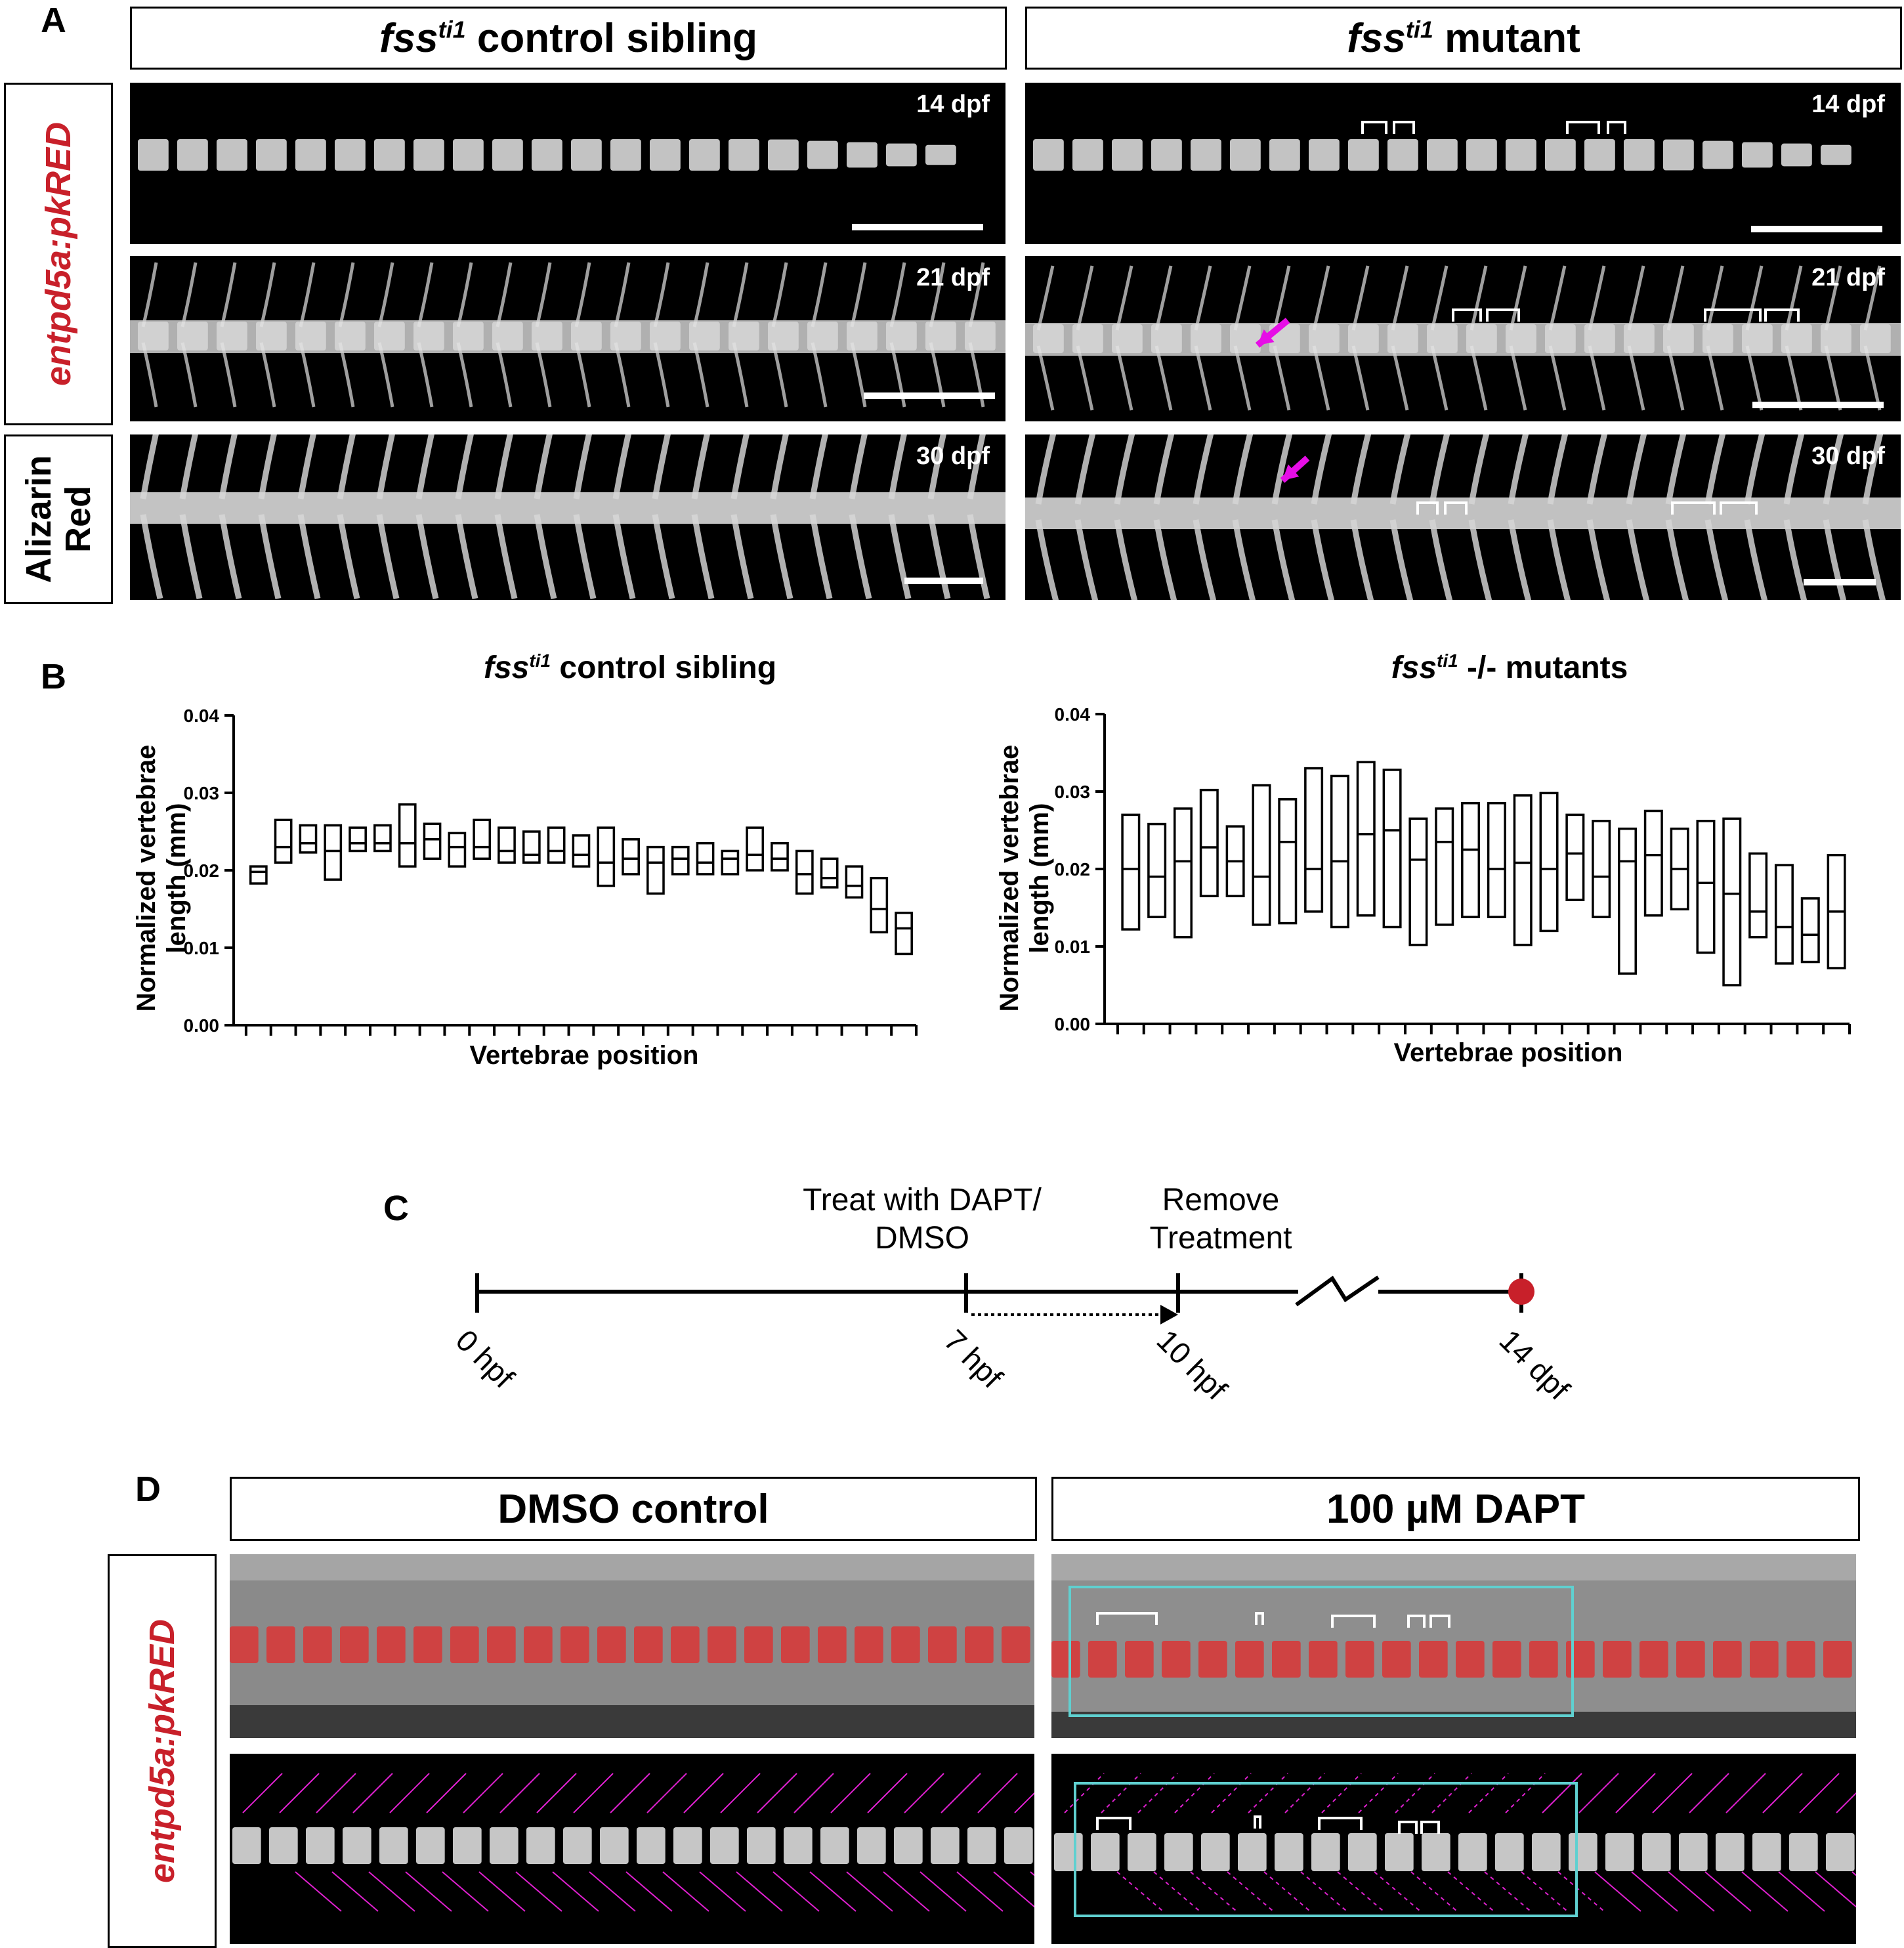 The image size is (1904, 1948). What do you see at coordinates (1009, 878) in the screenshot?
I see `ylabel-line-1: Normalized vertebrae` at bounding box center [1009, 878].